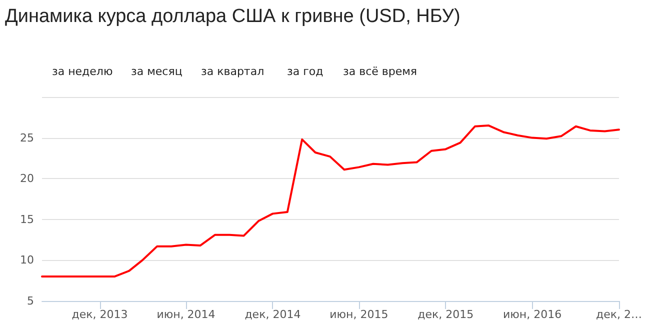 This screenshot has width=645, height=330. What do you see at coordinates (27, 219) in the screenshot?
I see `y-tick-label: 15` at bounding box center [27, 219].